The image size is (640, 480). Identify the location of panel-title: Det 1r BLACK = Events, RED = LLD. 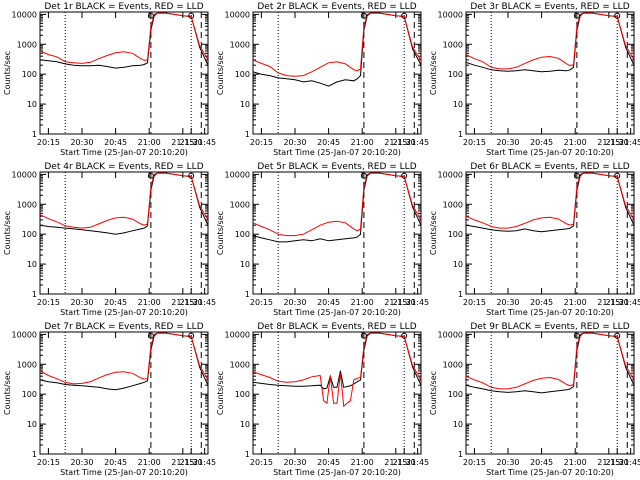
(123, 7).